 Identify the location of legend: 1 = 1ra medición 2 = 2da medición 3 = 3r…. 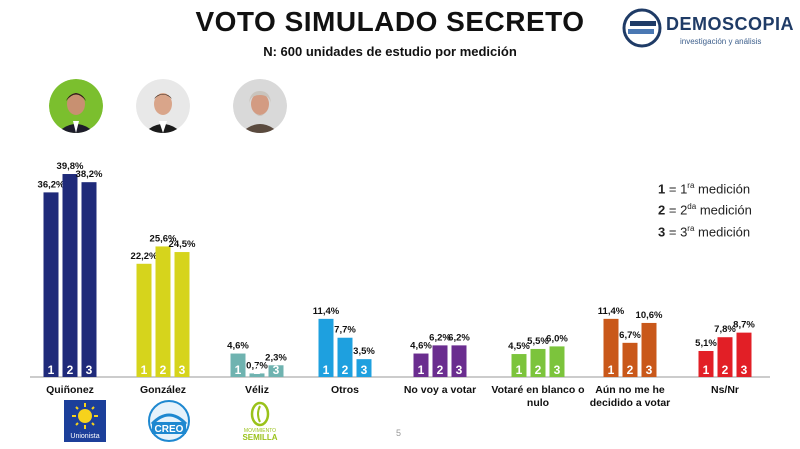
(705, 209).